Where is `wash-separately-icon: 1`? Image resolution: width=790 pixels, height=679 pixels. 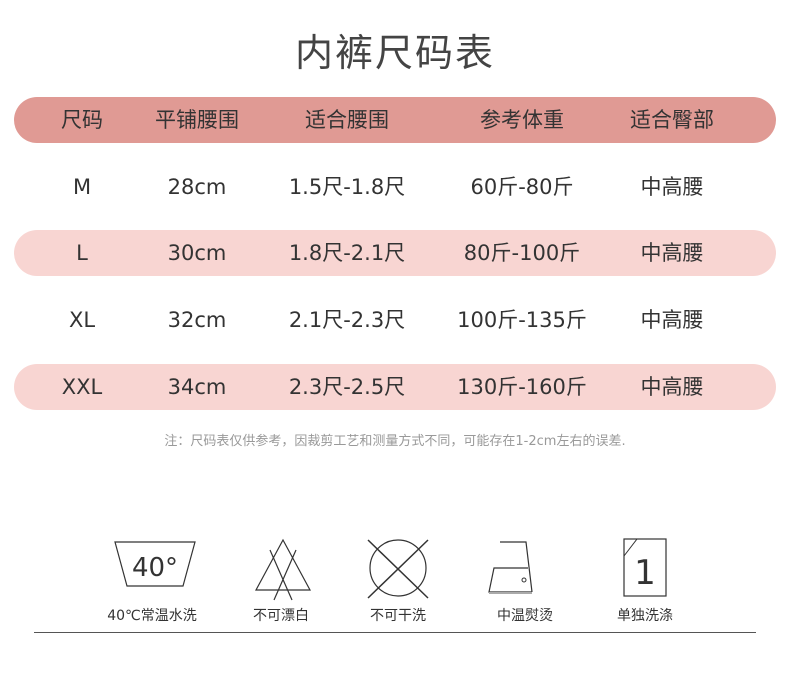
wash-separately-icon: 1 is located at coordinates (645, 567).